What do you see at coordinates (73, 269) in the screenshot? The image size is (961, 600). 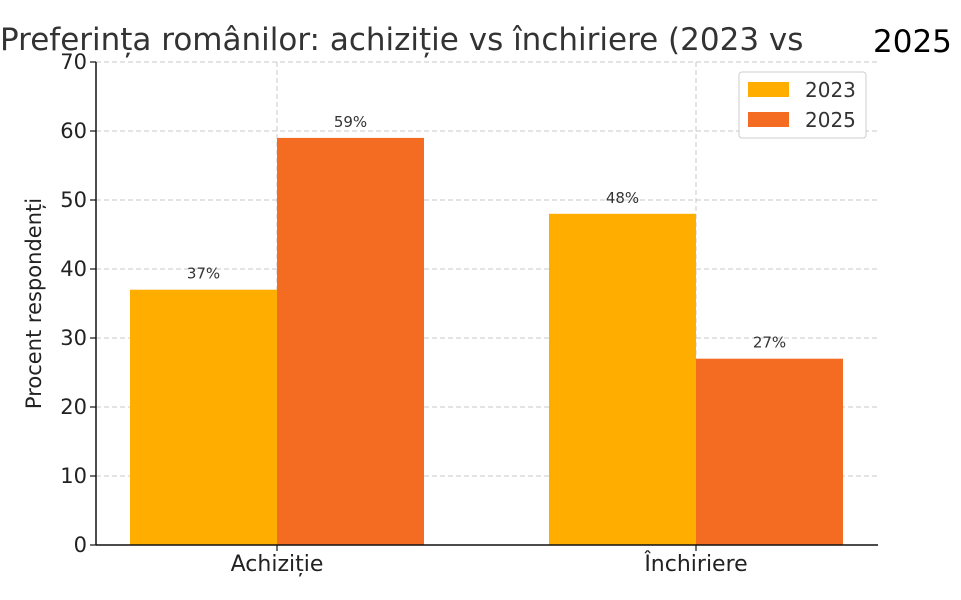 I see `y-tick-label: 40` at bounding box center [73, 269].